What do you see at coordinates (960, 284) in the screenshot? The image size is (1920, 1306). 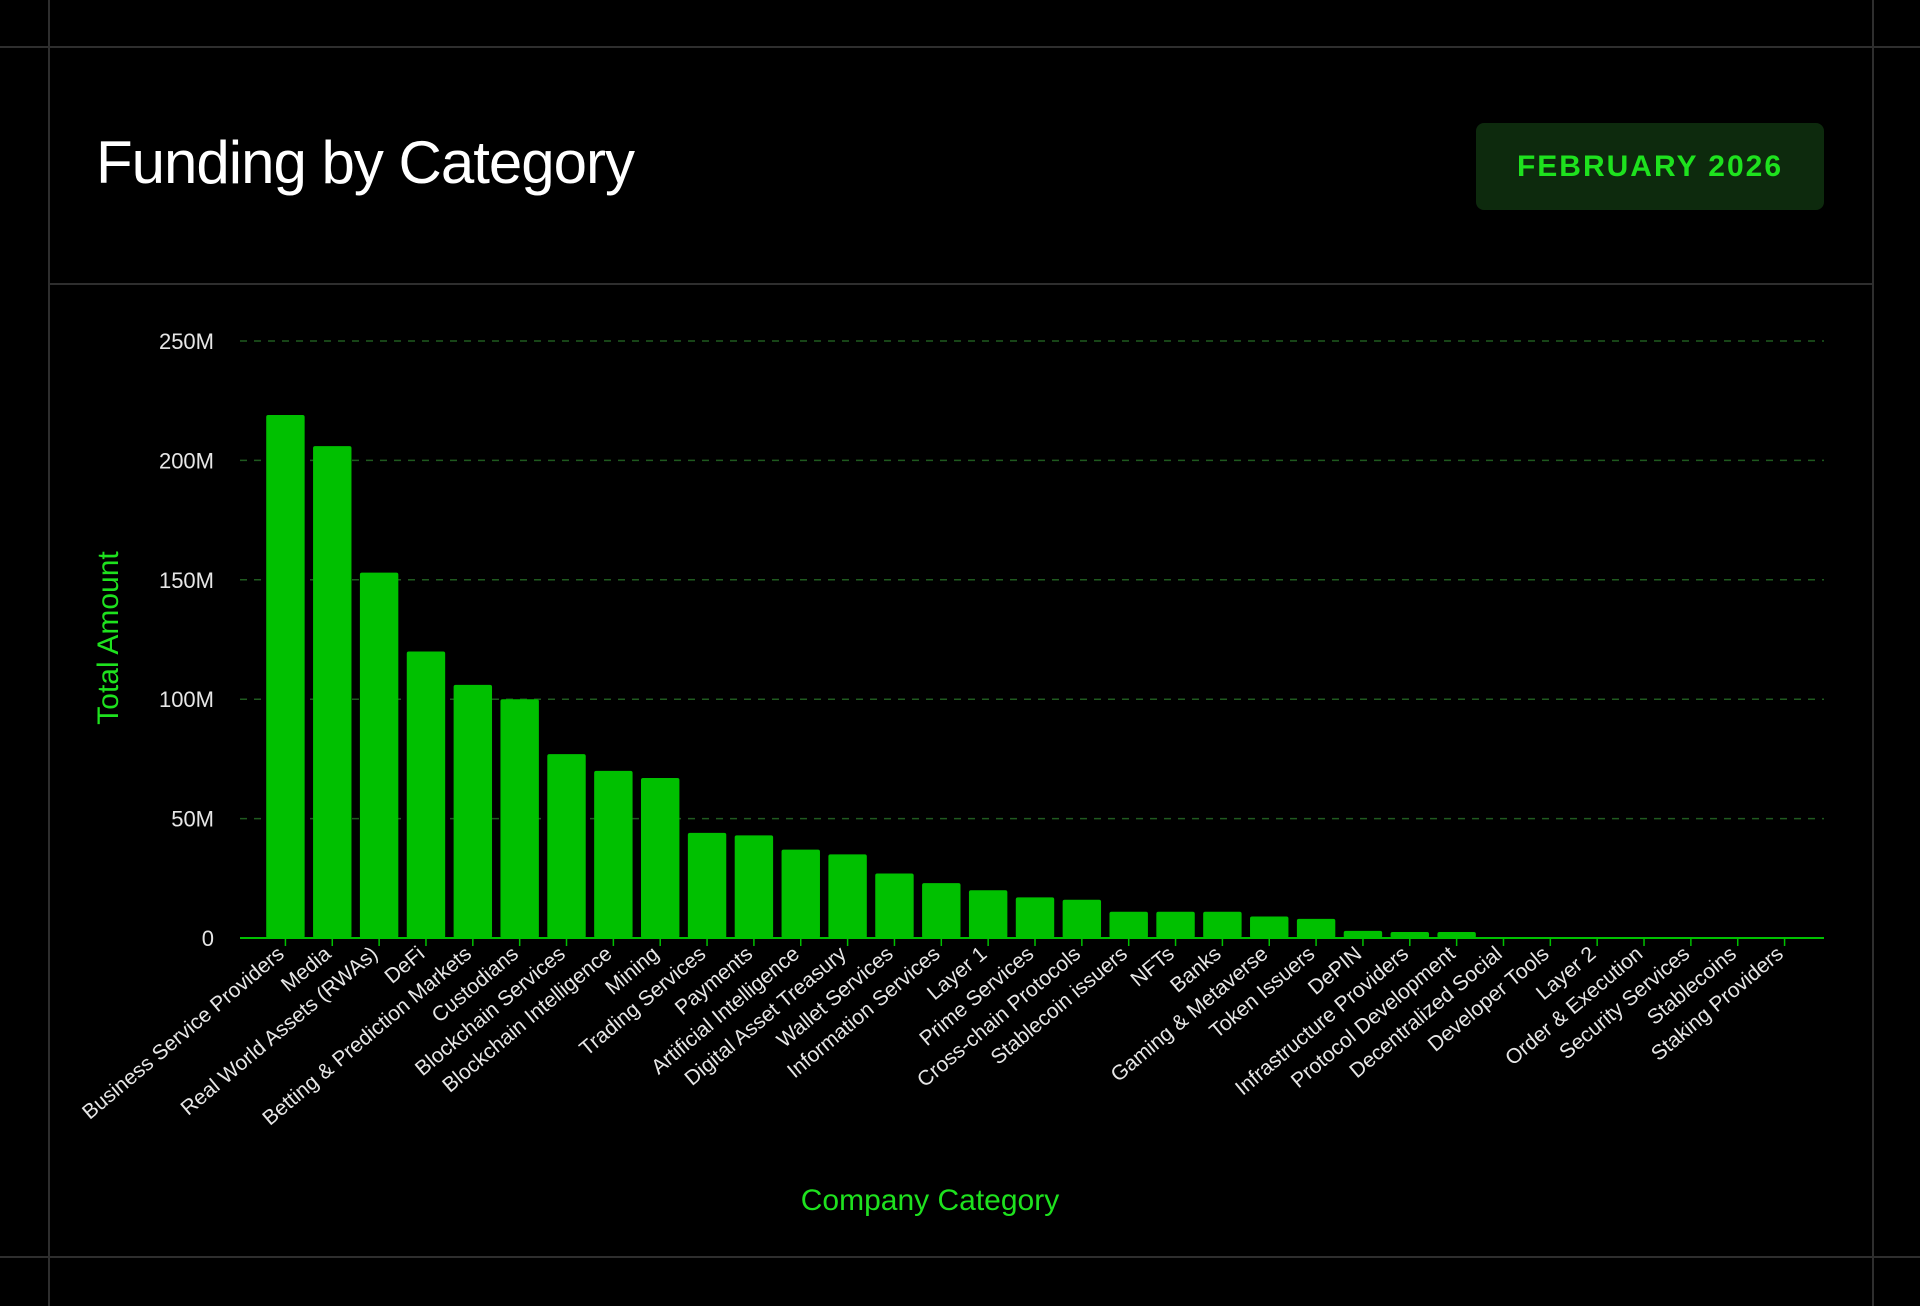 I see `header-divider` at bounding box center [960, 284].